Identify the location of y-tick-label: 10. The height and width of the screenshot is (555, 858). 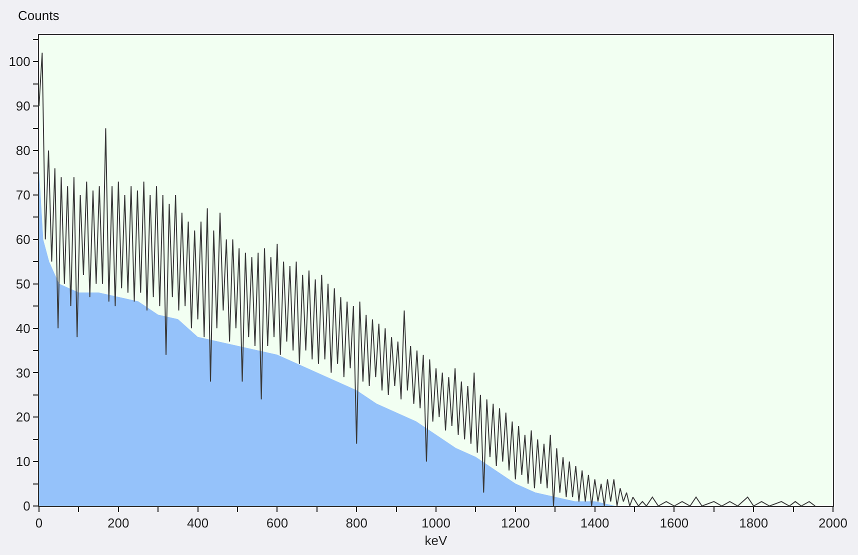
(23, 462).